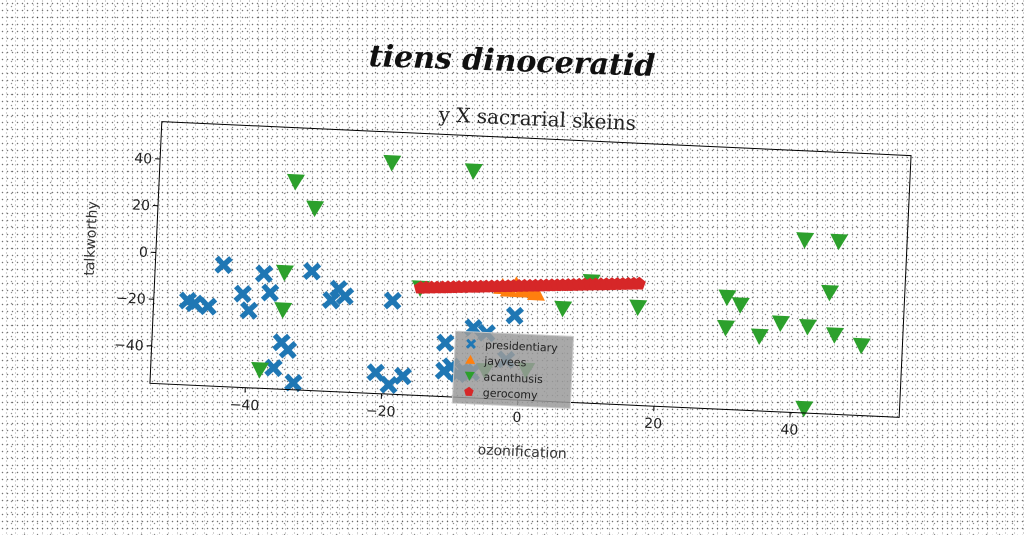 The image size is (1024, 535). What do you see at coordinates (513, 378) in the screenshot?
I see `legend-label-acanthusis: acanthusis` at bounding box center [513, 378].